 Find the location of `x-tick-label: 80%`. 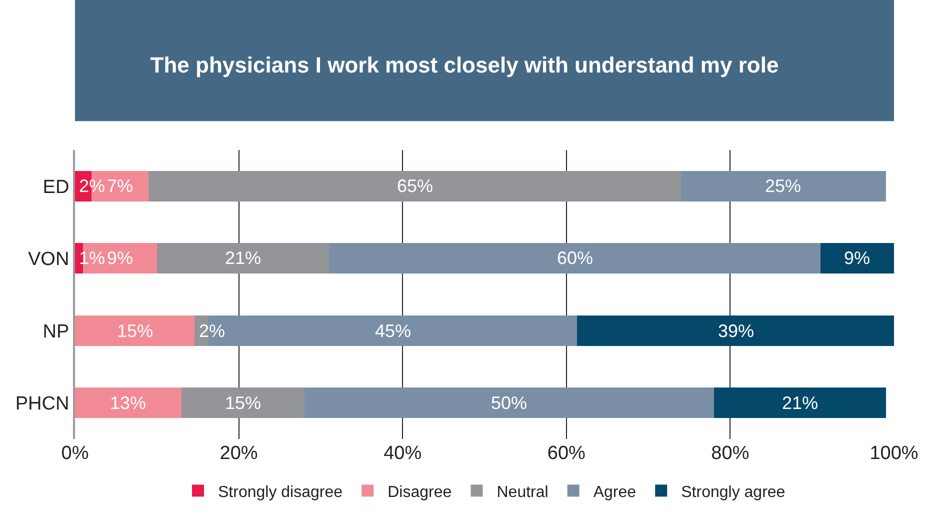

x-tick-label: 80% is located at coordinates (730, 453).